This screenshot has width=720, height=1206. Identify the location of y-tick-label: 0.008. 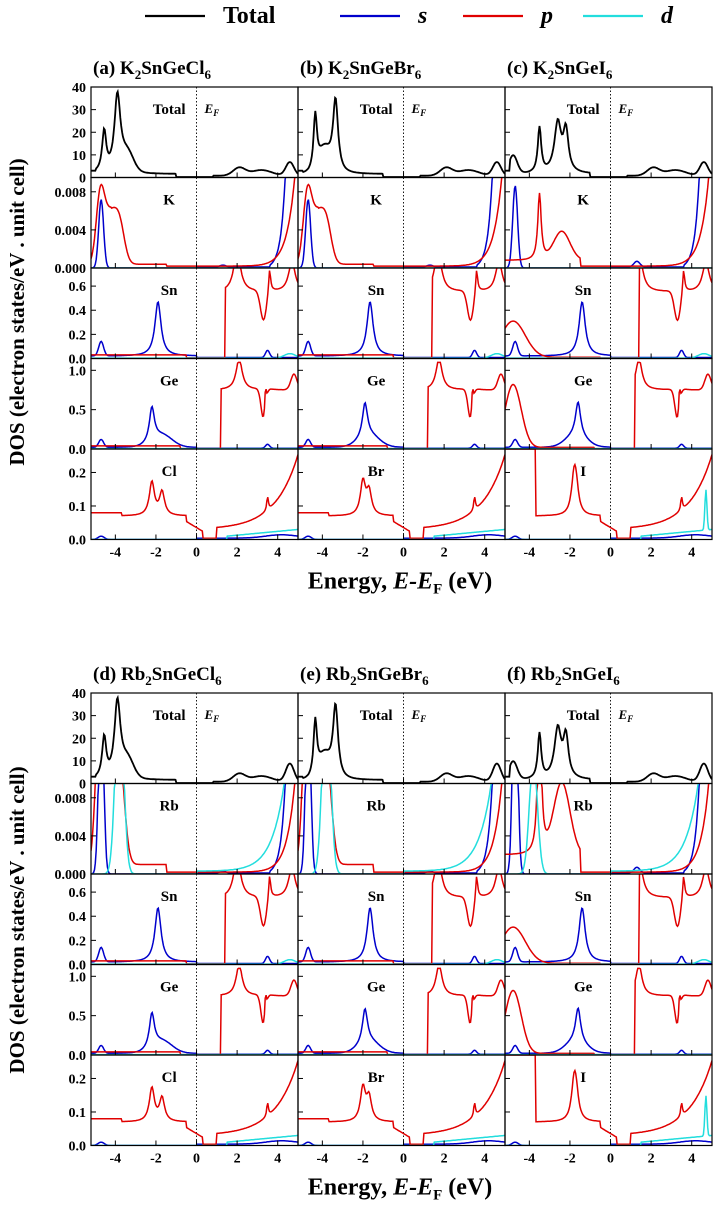
(71, 799).